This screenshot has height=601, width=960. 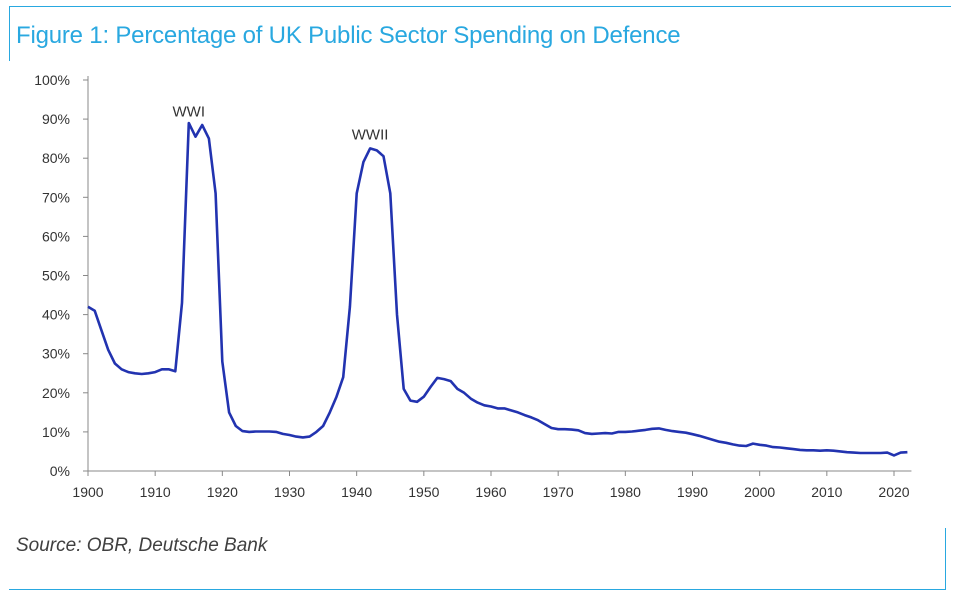 I want to click on x-tick-label: 2020, so click(x=893, y=492).